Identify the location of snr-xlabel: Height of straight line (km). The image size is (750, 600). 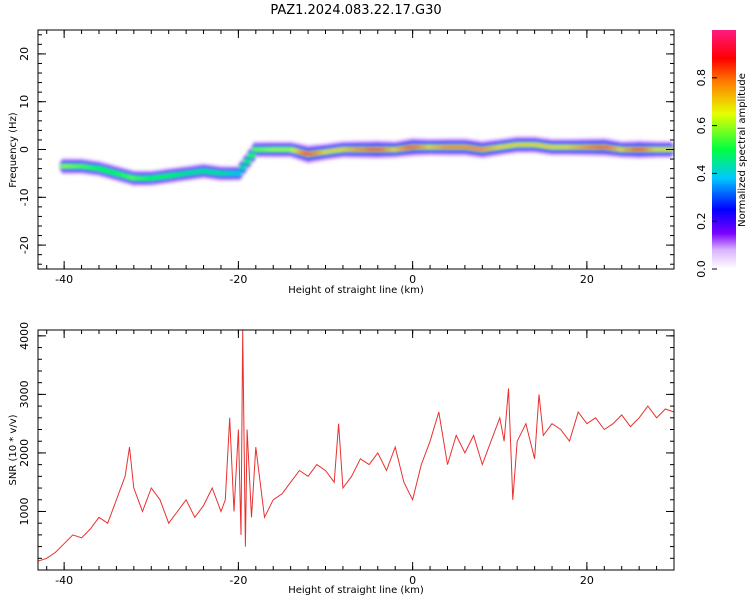
(356, 590).